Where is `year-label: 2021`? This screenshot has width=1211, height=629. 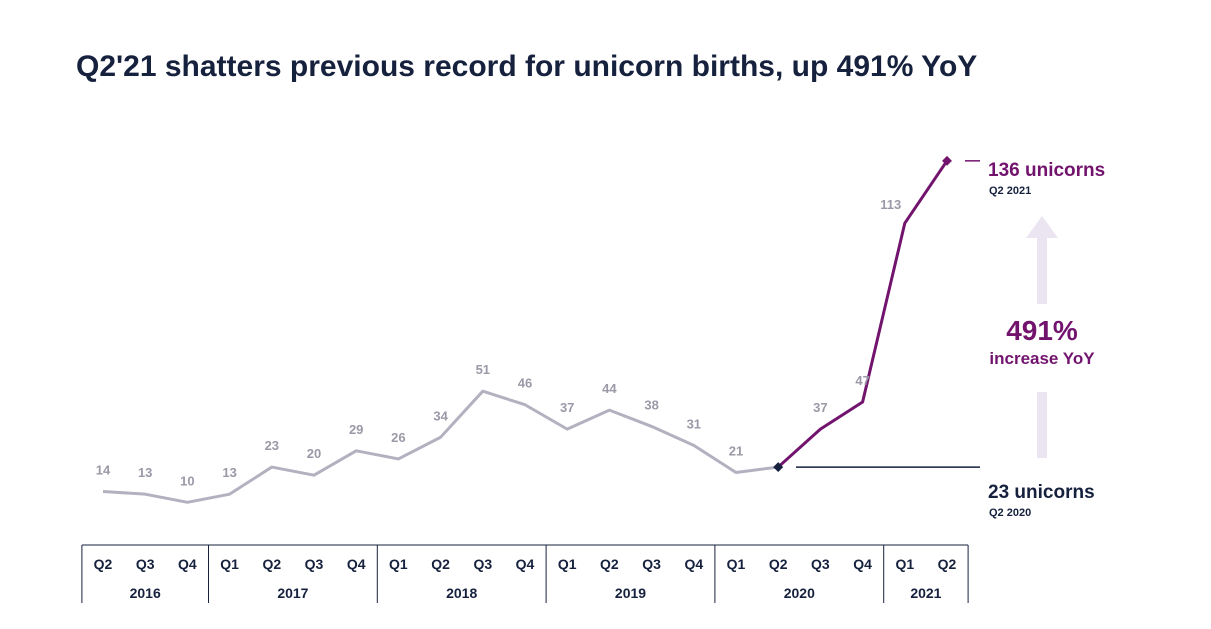
year-label: 2021 is located at coordinates (925, 593).